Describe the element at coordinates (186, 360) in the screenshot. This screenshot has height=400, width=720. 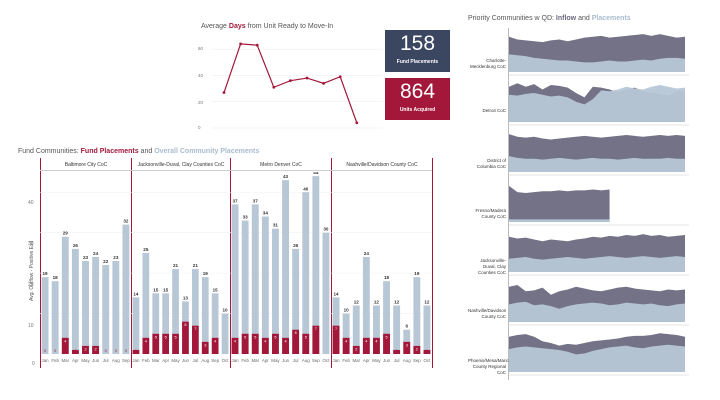
I see `month-tick: Jun` at that location.